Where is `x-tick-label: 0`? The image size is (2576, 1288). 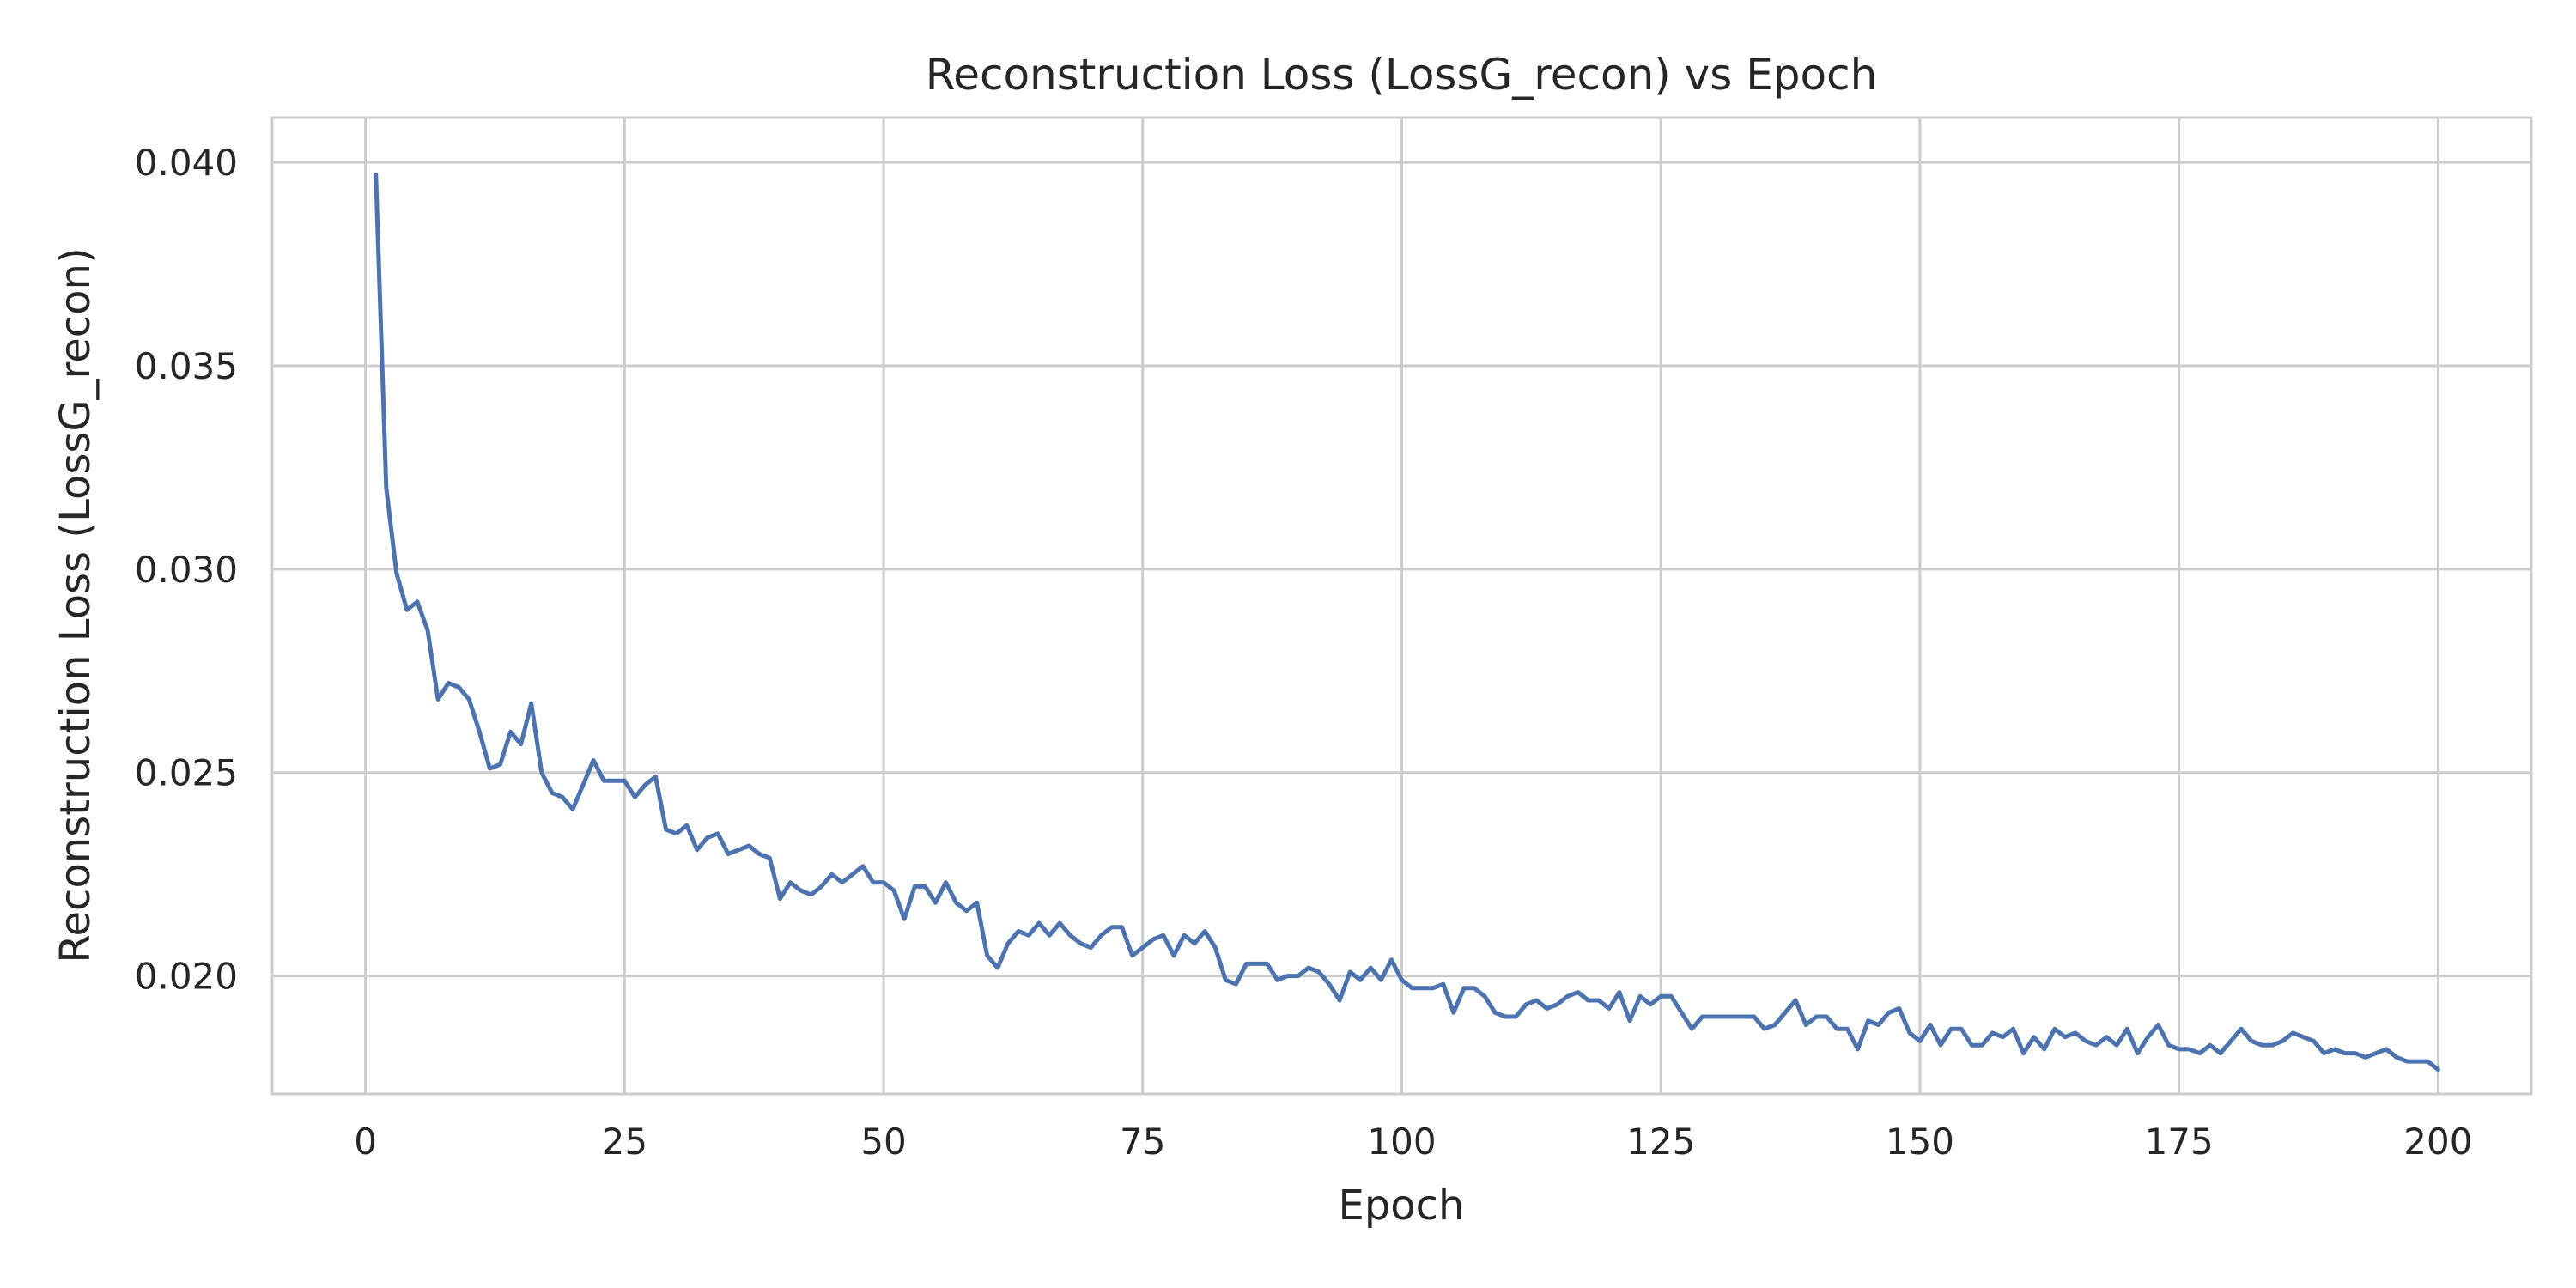
x-tick-label: 0 is located at coordinates (366, 1142).